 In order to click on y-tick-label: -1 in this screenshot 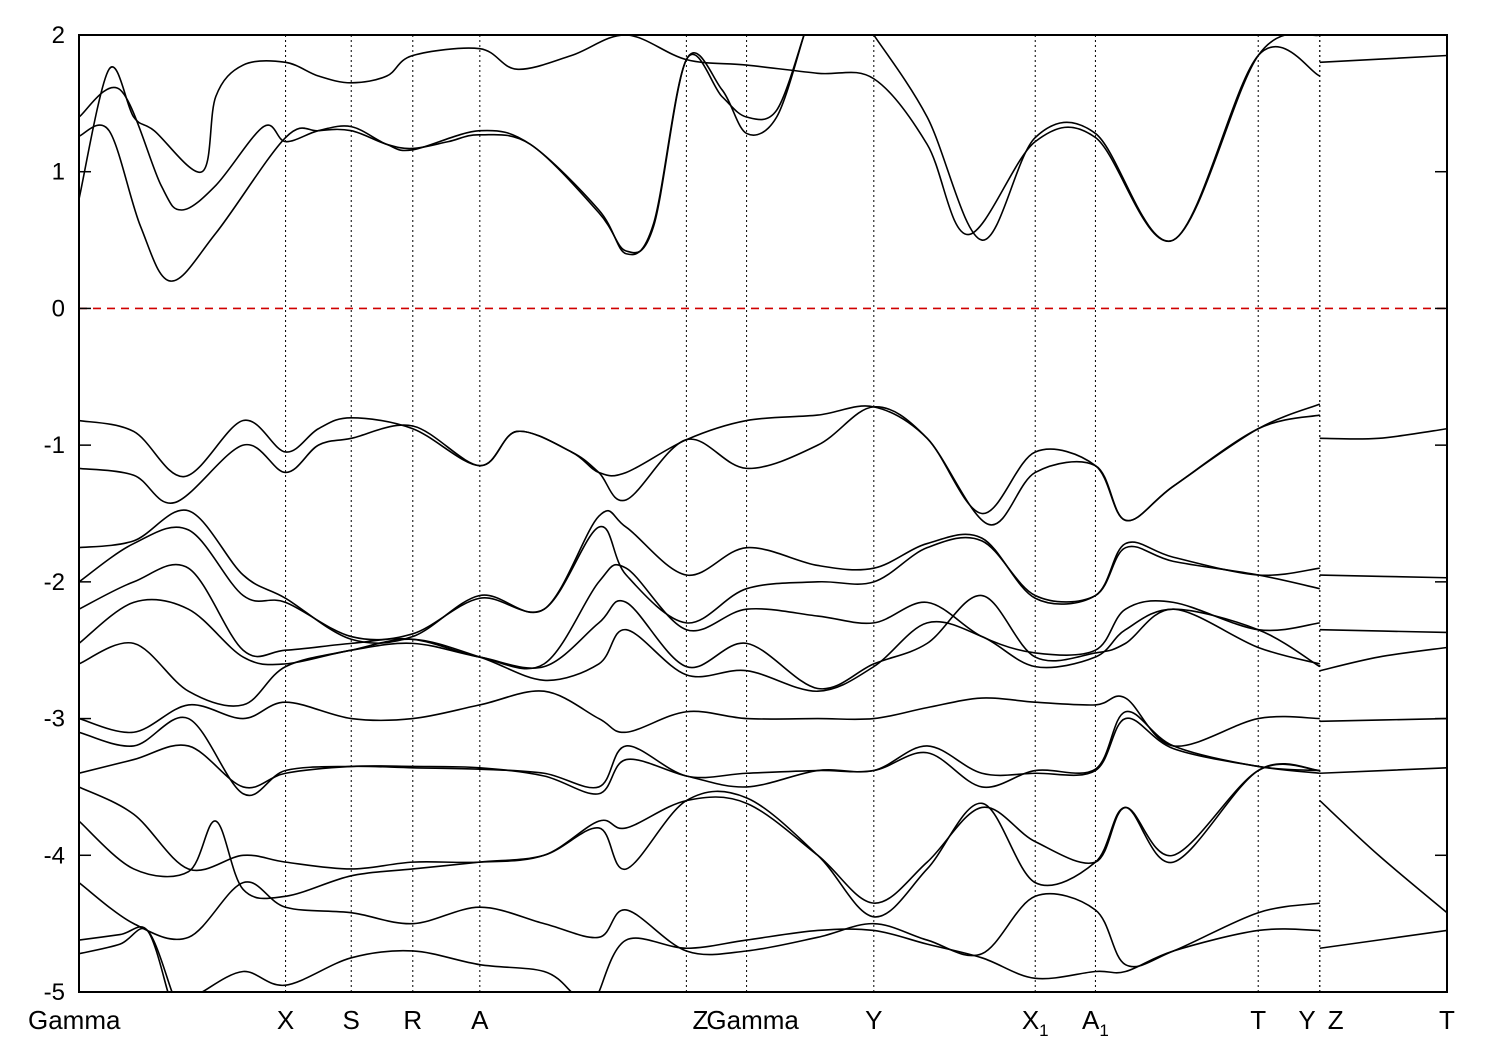, I will do `click(54, 445)`.